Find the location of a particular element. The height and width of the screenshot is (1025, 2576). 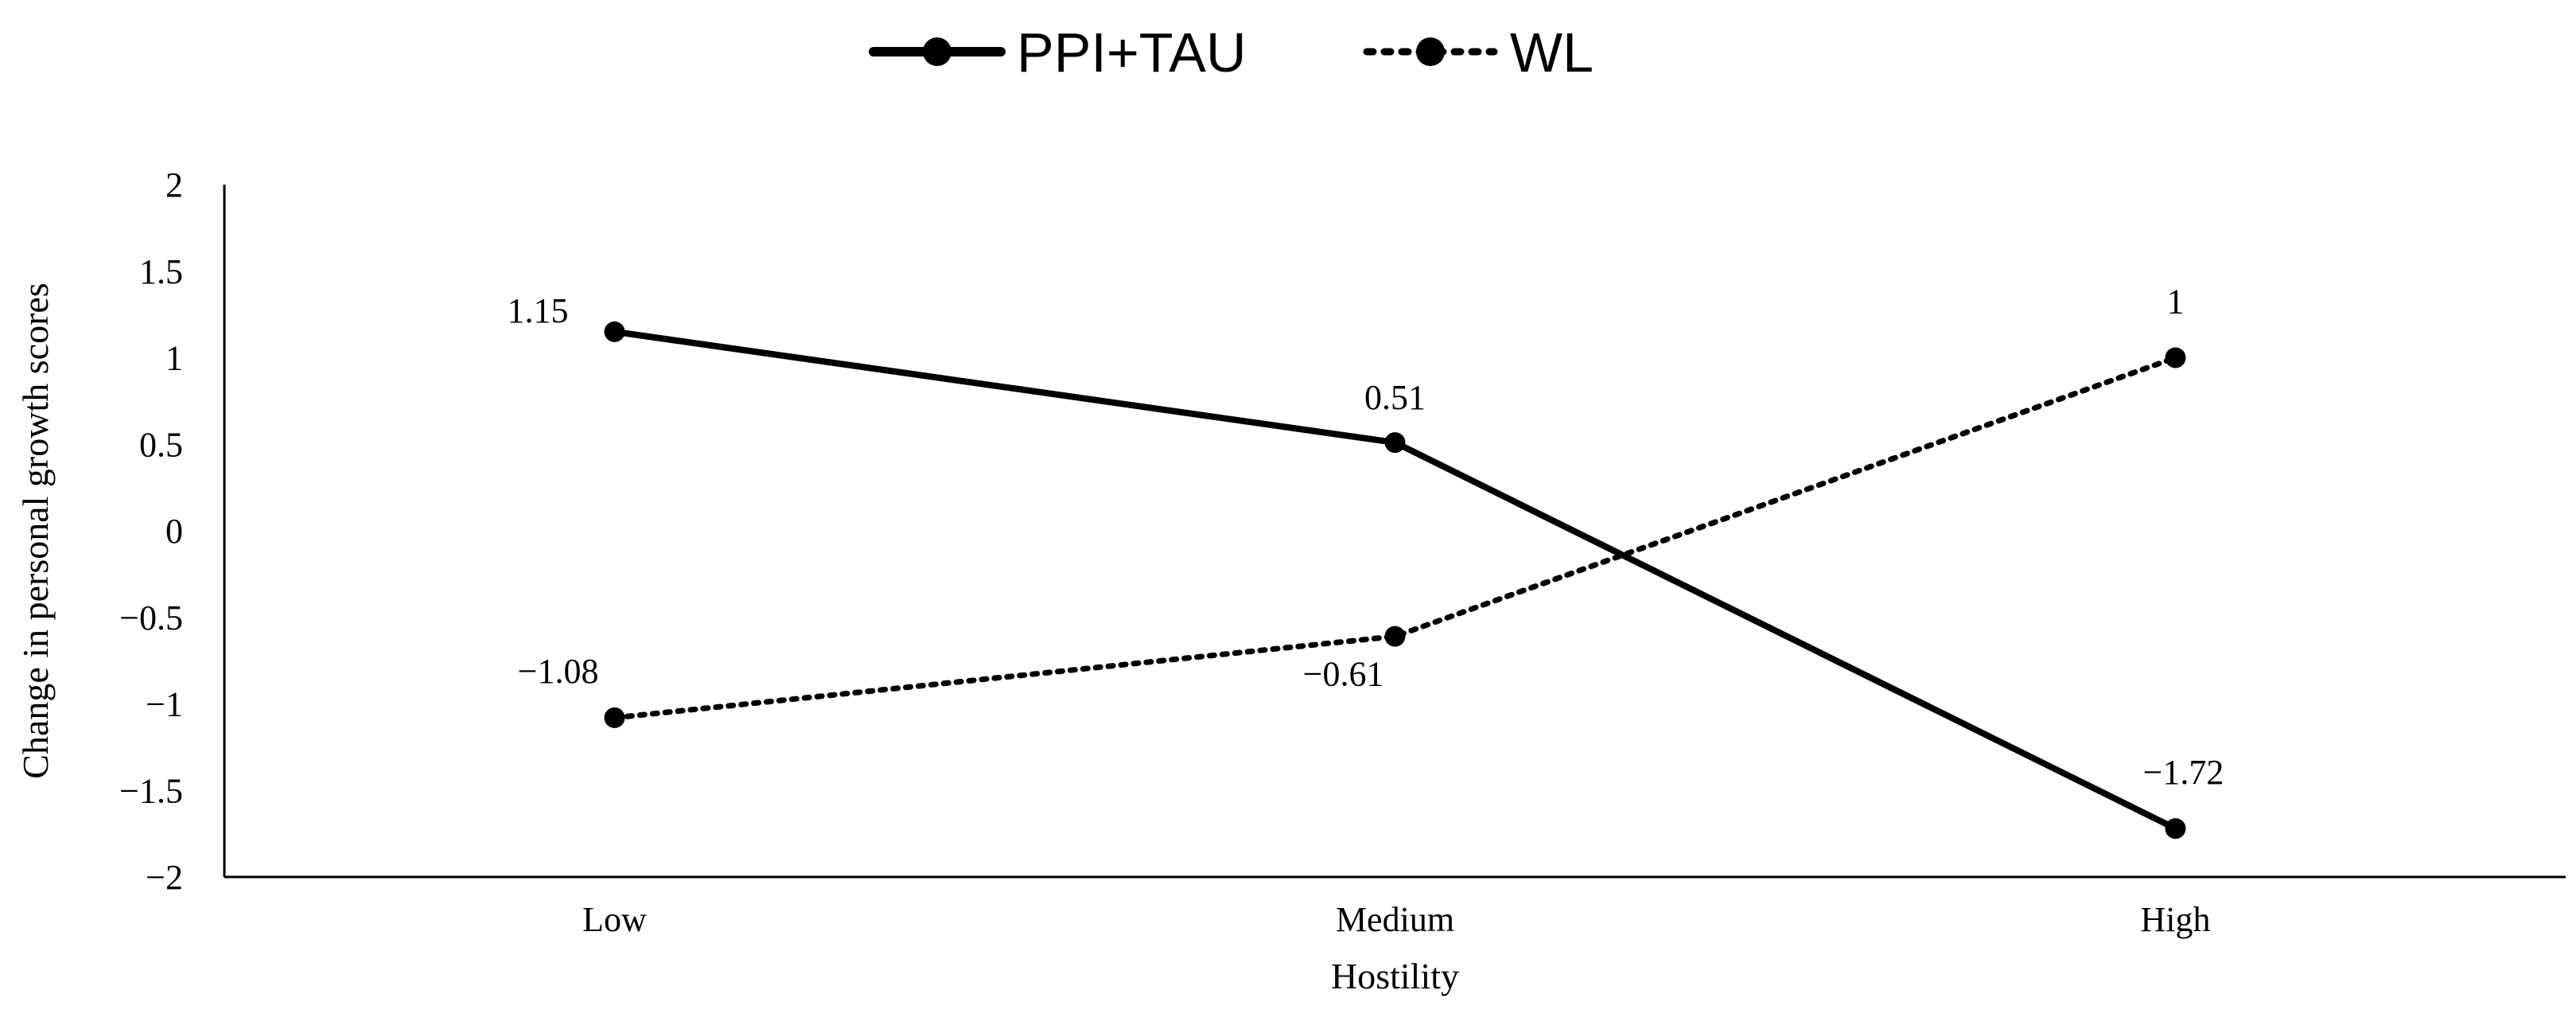

legend: PPI+TAU WL is located at coordinates (1231, 52).